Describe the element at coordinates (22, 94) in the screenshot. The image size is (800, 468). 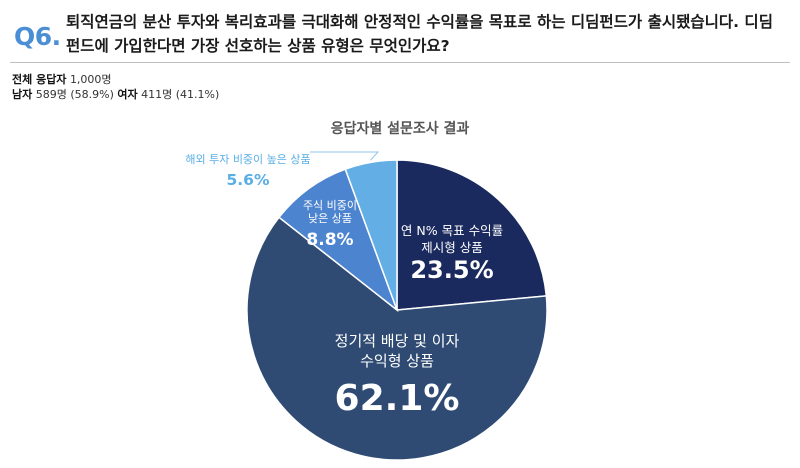
I see `male-label: 남자` at that location.